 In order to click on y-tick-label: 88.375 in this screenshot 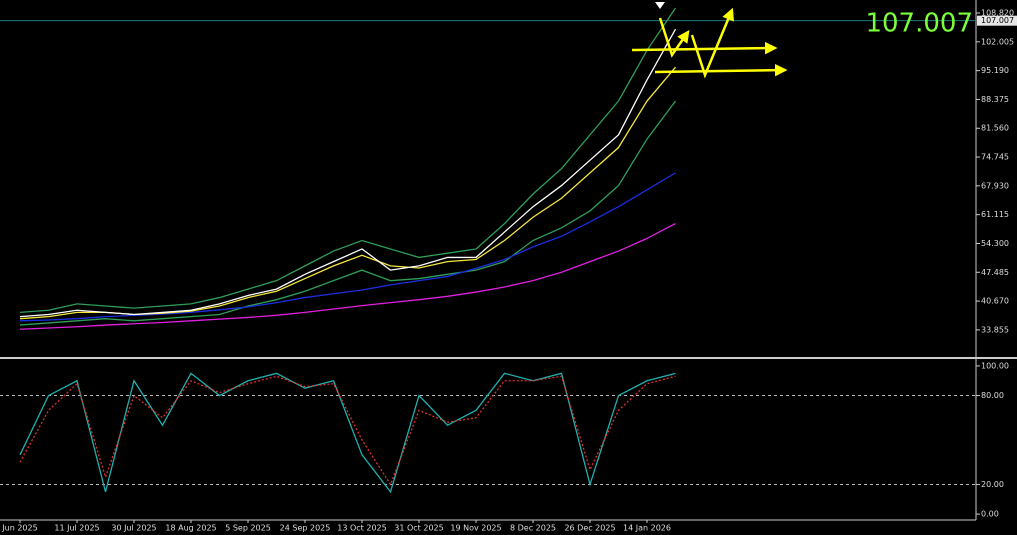, I will do `click(995, 99)`.